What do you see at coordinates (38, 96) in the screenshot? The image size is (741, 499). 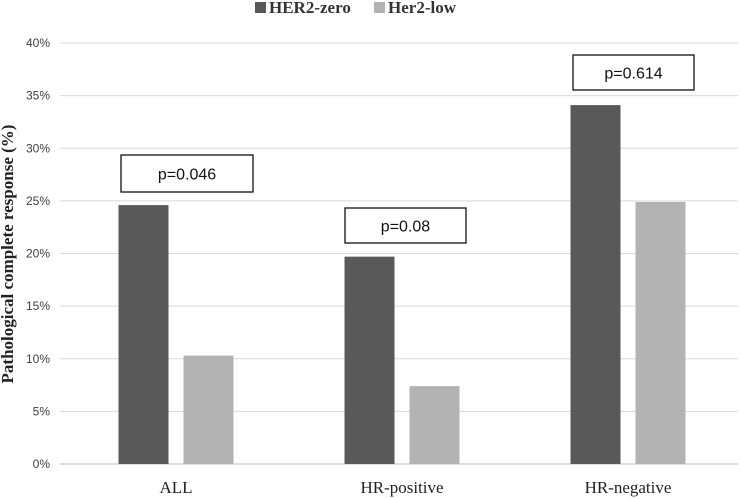 I see `y-tick-label: 35%` at bounding box center [38, 96].